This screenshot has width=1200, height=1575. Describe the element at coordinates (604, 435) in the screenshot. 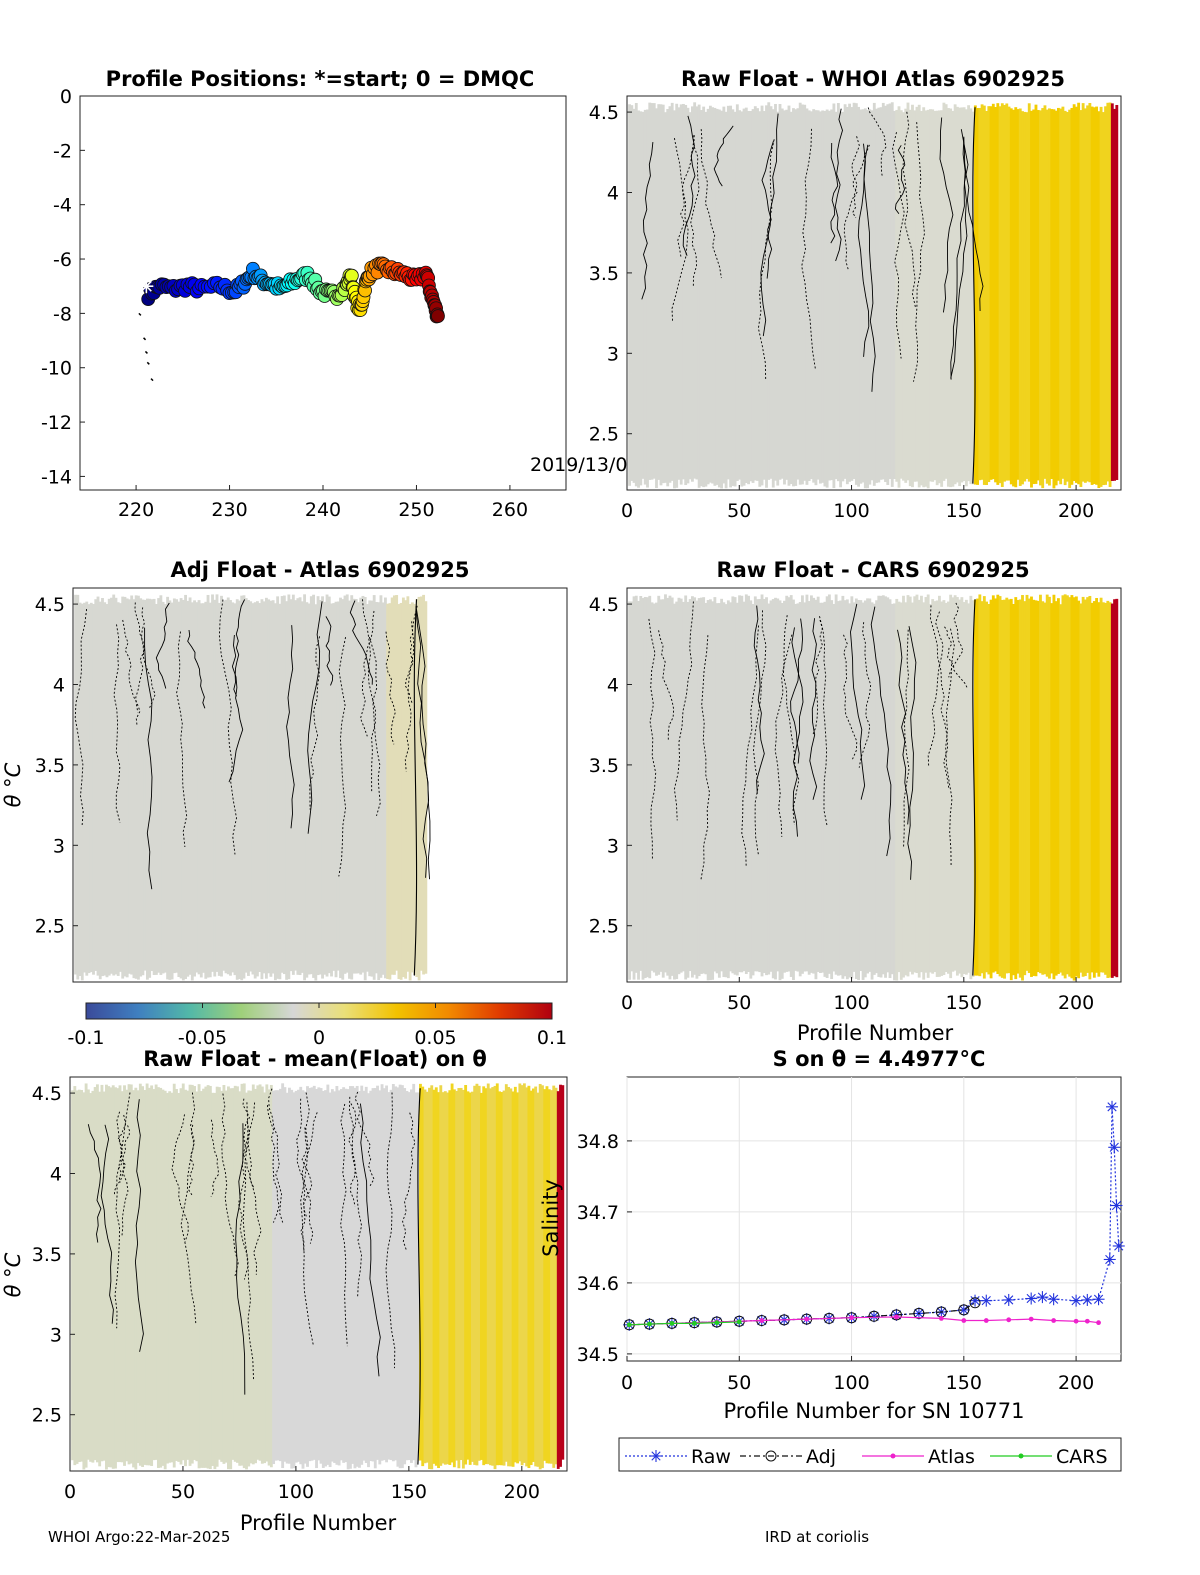

I see `heatmap-ytick-label: 2.5` at that location.